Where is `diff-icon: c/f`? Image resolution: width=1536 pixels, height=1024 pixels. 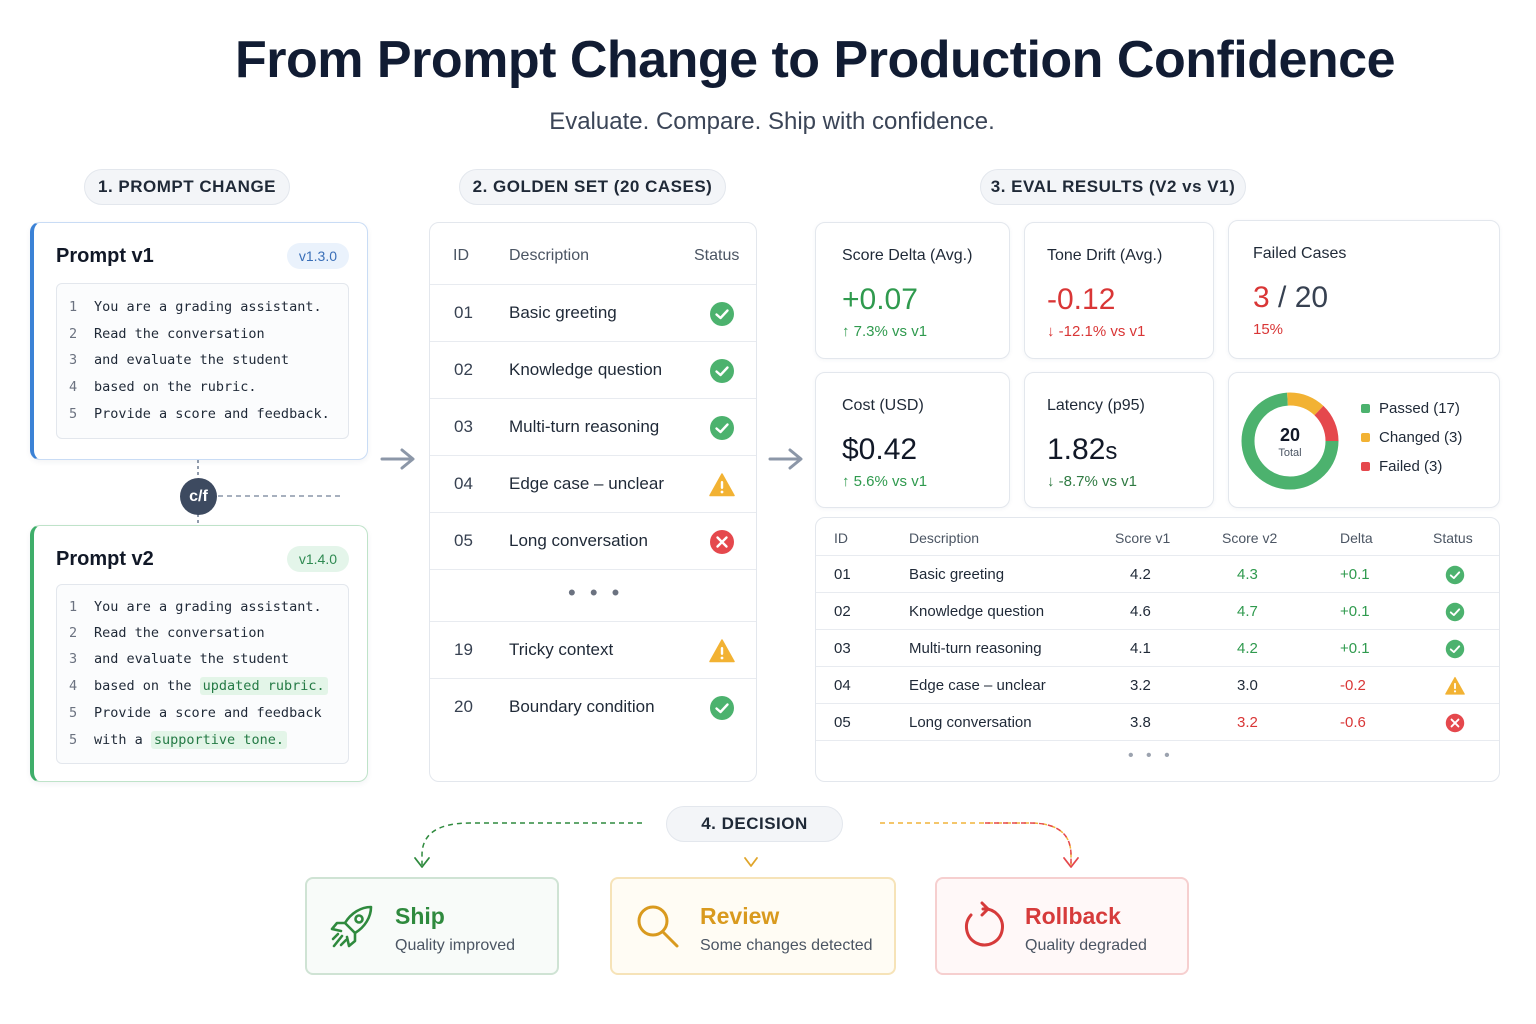
diff-icon: c/f is located at coordinates (198, 496).